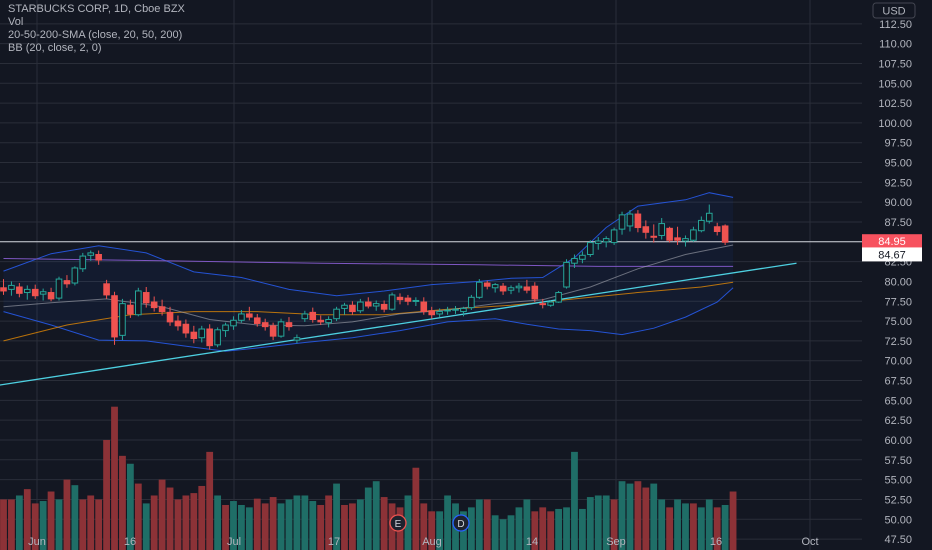 The image size is (932, 550). I want to click on price-tick-label: 67.50, so click(898, 382).